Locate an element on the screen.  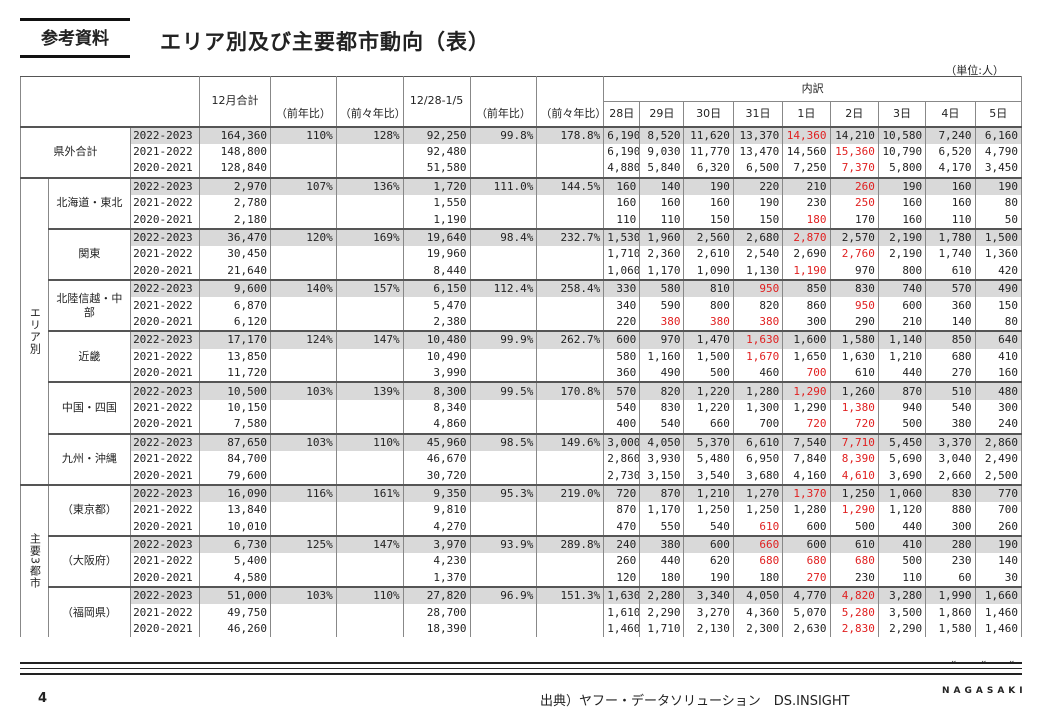
day-cell: 1,580 is located at coordinates (950, 629).